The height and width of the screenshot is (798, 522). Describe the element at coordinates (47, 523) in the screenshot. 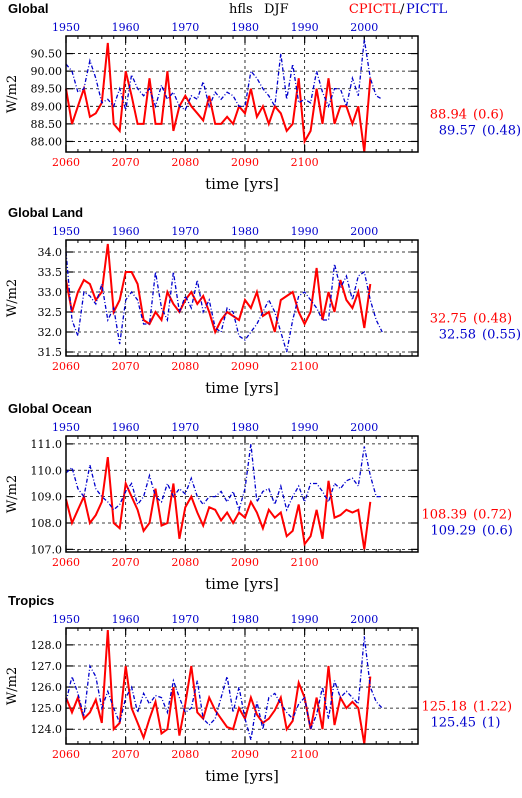

I see `y-tick-label: 108.0` at that location.